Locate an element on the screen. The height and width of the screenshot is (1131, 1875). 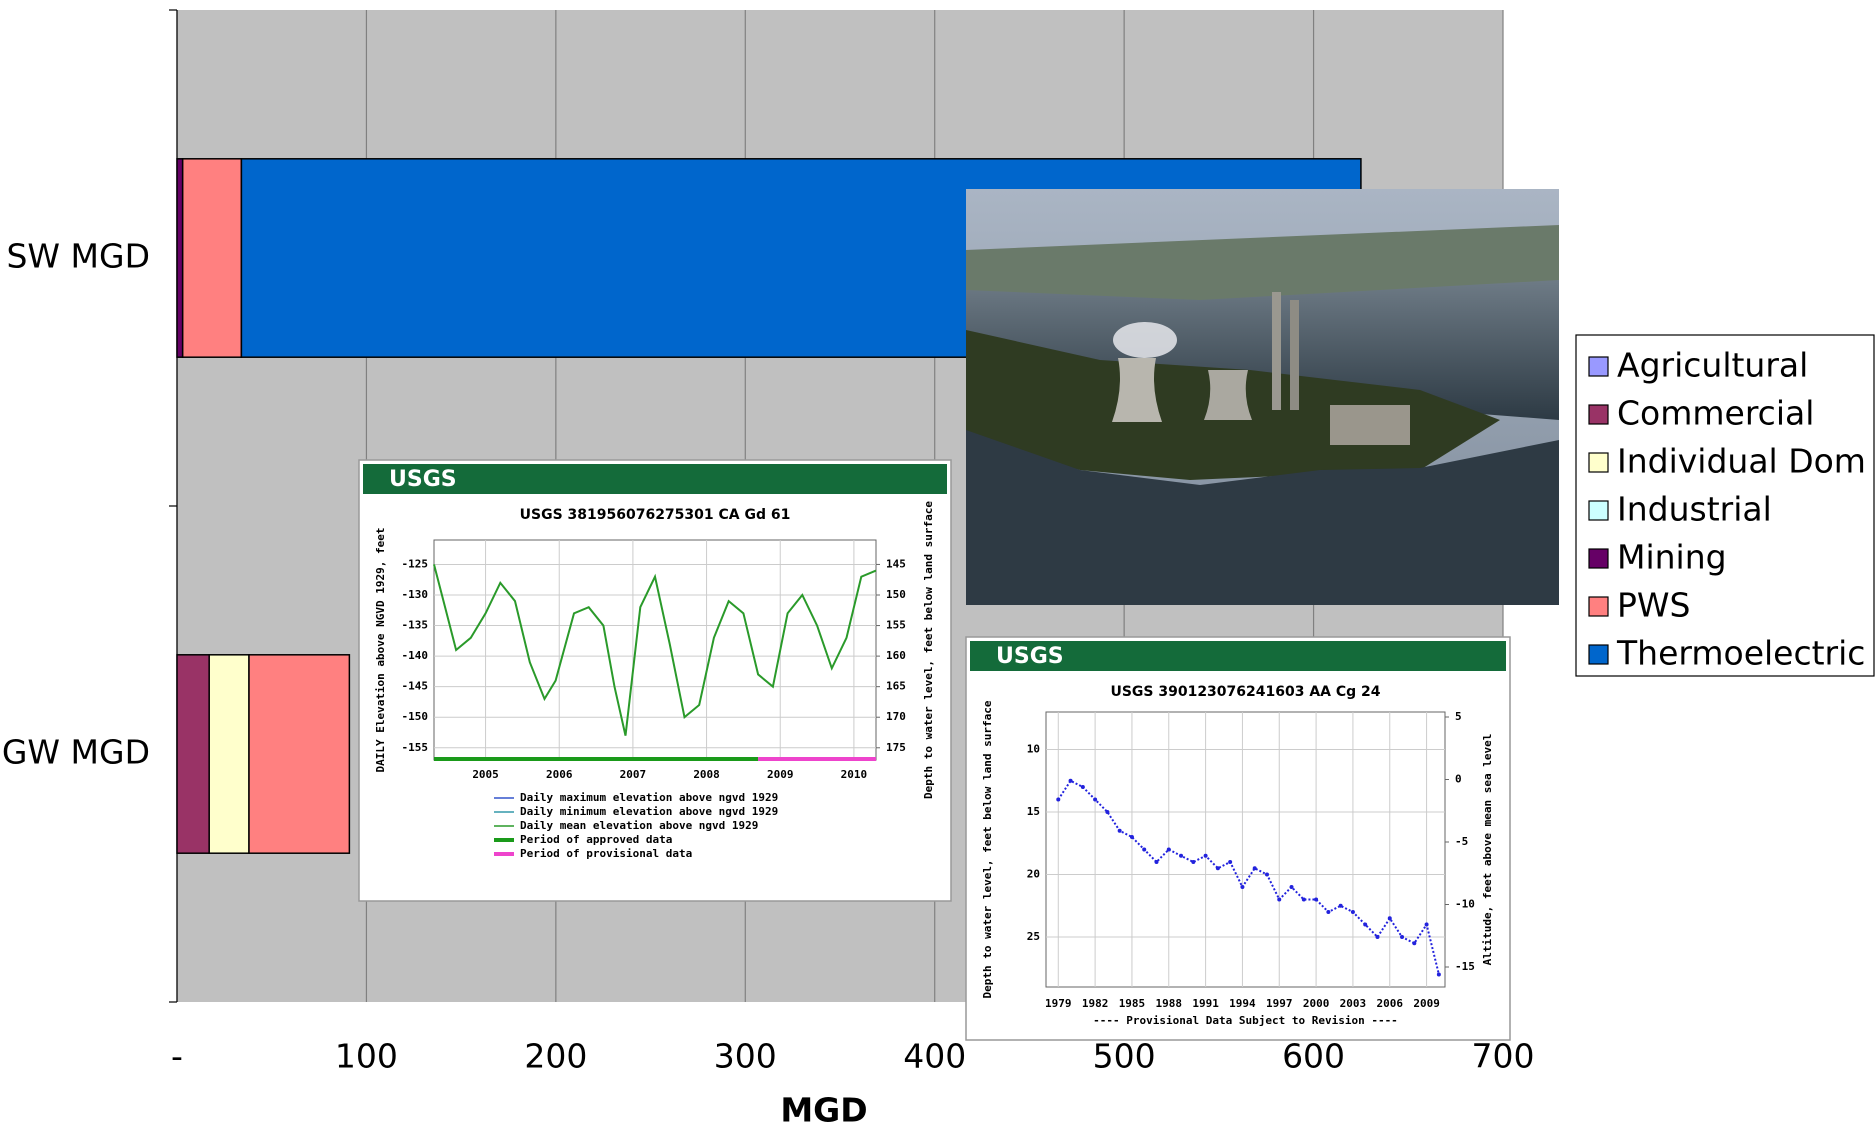
legend-label: Industrial is located at coordinates (1694, 509).